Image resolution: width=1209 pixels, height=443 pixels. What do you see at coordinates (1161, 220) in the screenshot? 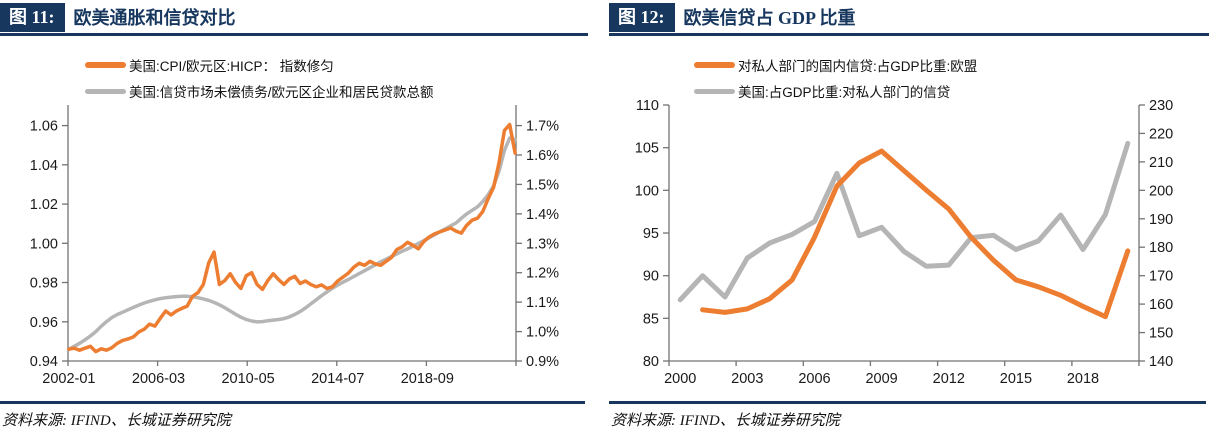
I see `svg-text: 190` at bounding box center [1161, 220].